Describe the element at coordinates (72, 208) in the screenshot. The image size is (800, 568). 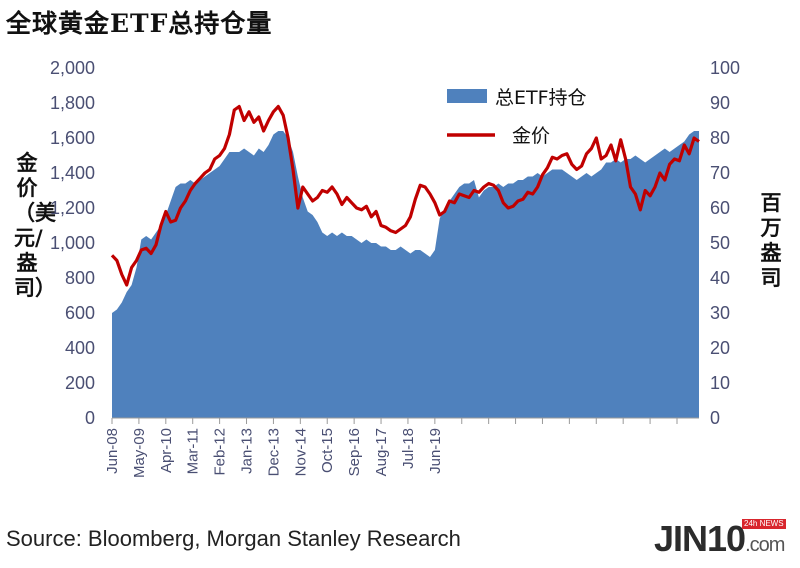
I see `left-tick-label: 1,200` at that location.